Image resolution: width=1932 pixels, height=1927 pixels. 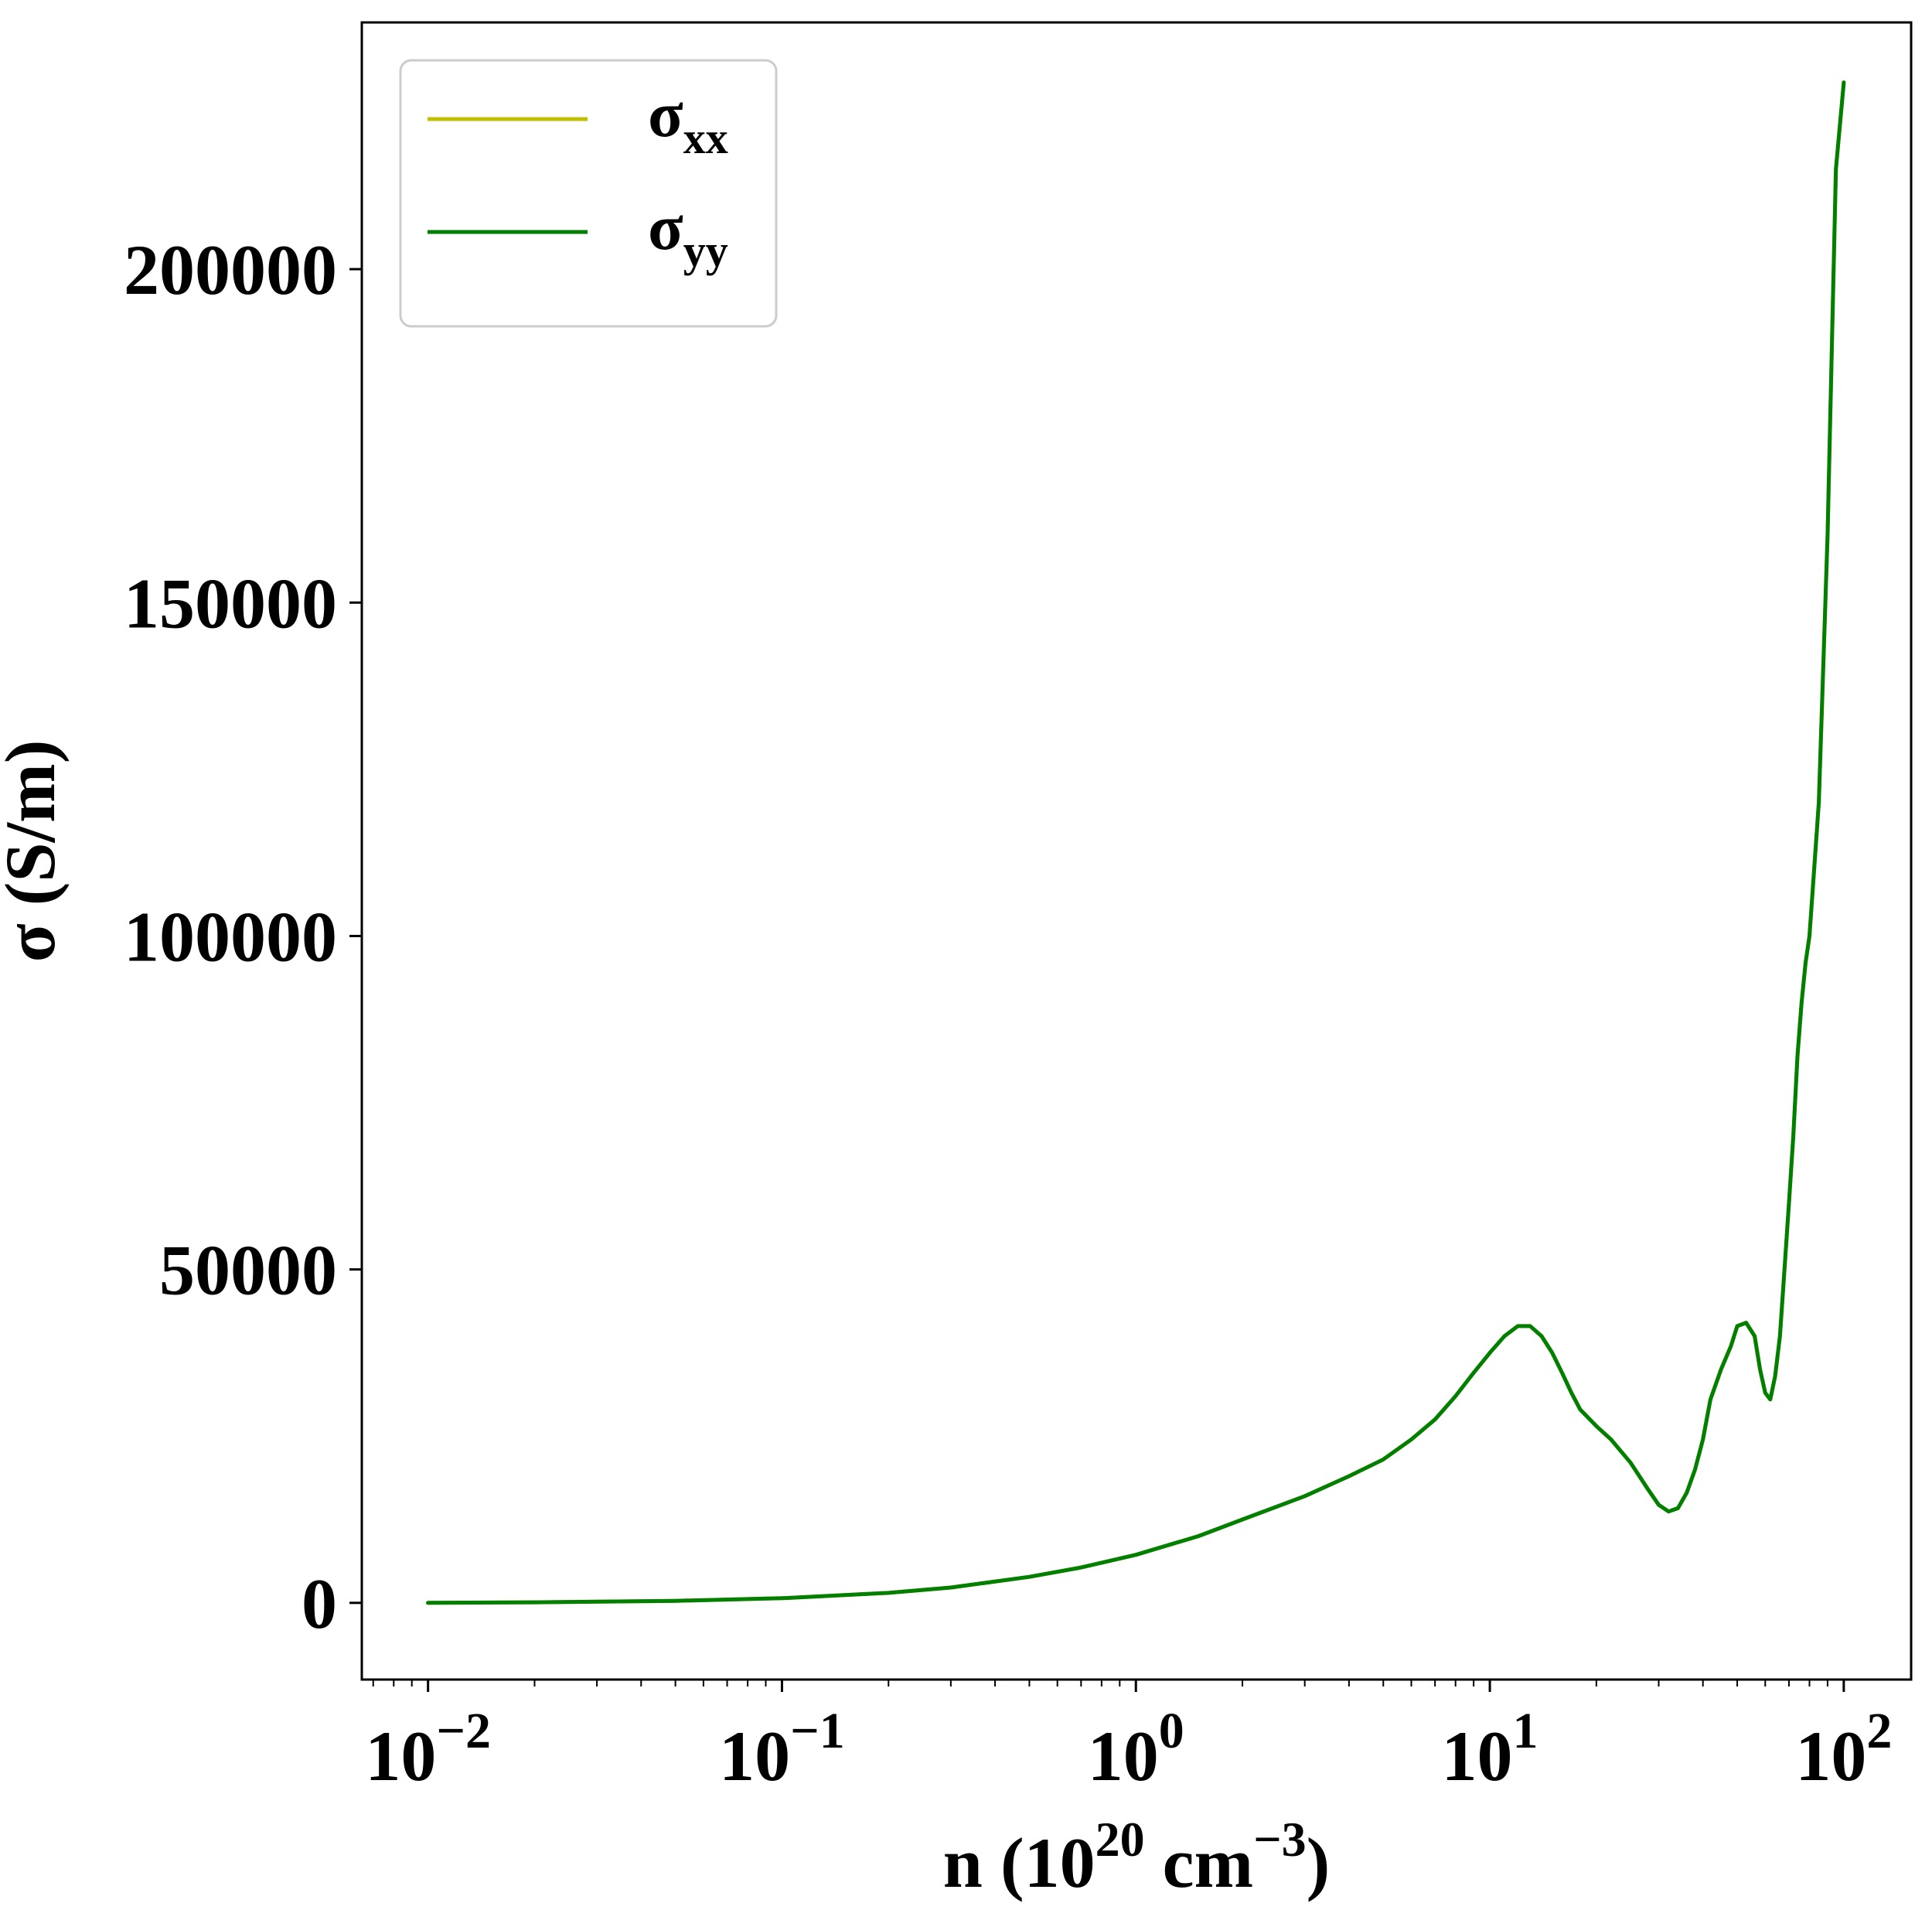 I want to click on y-tick-label: 0, so click(x=319, y=1603).